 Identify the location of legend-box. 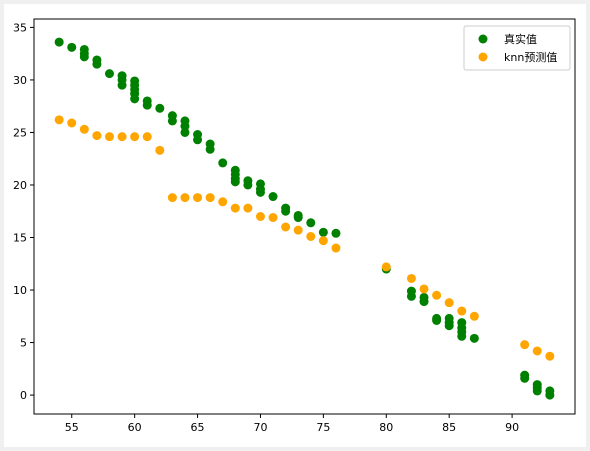
(517, 48).